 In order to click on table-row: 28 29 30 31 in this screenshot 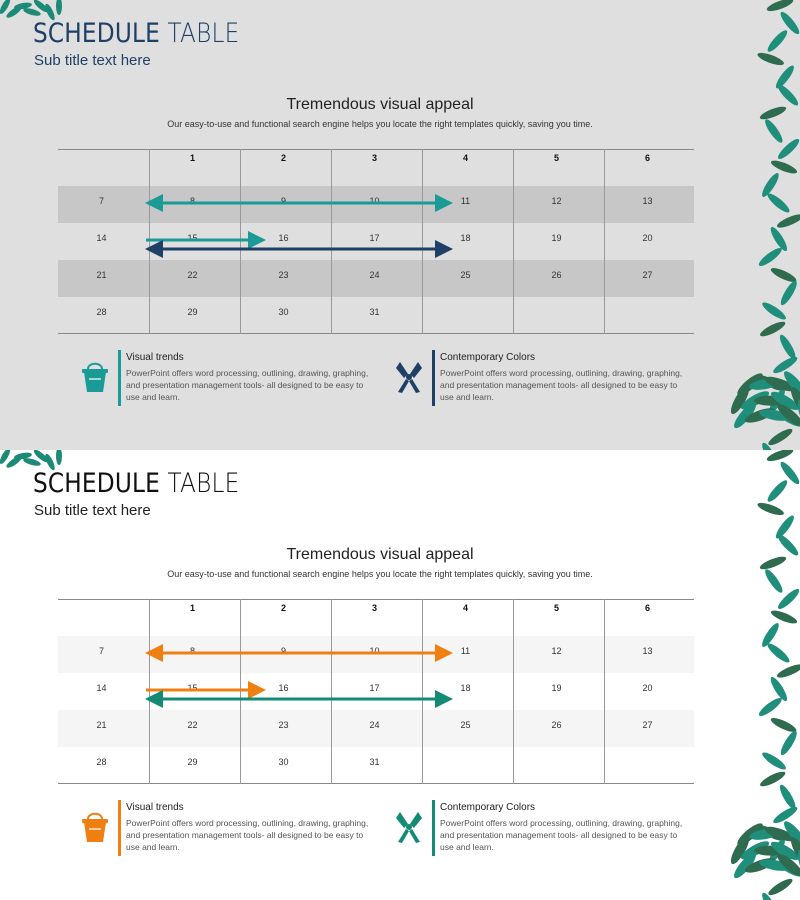, I will do `click(376, 765)`.